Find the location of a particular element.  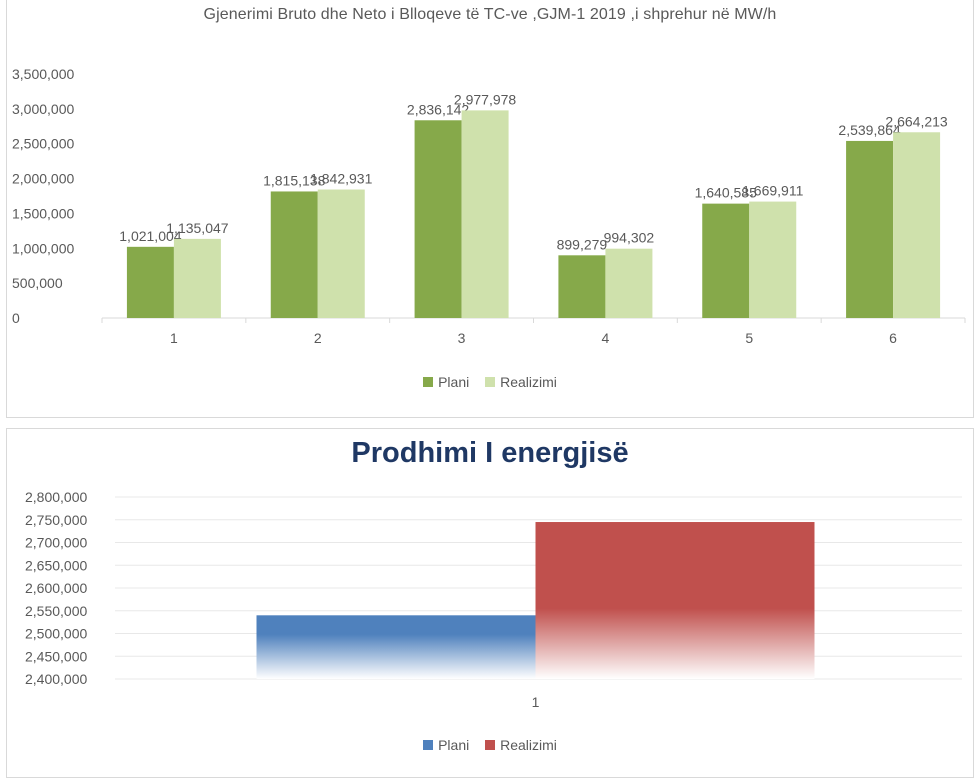

data-label: 899,279 is located at coordinates (582, 244).